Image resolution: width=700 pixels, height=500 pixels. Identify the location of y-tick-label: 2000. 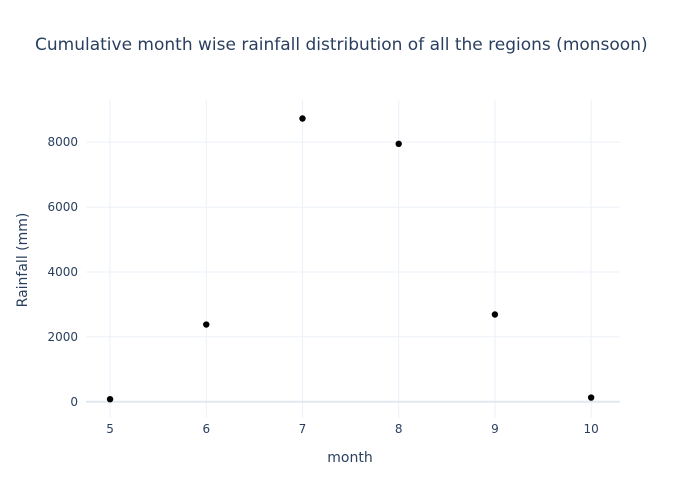
(62, 337).